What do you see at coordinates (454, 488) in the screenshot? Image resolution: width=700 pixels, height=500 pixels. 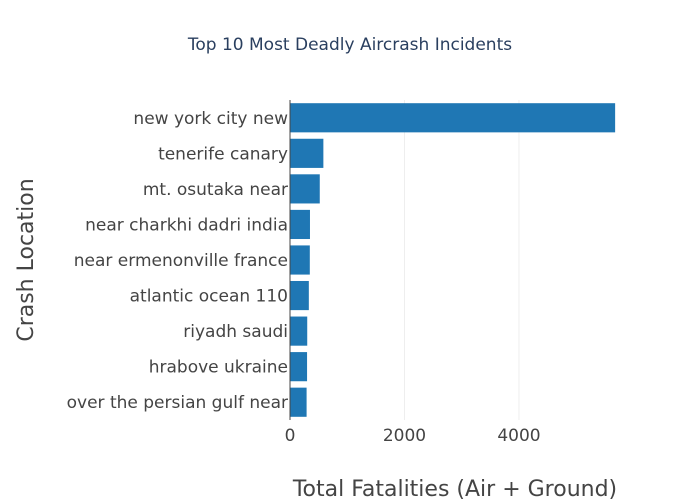 I see `x-axis-title: Total Fatalities (Air + Ground)` at bounding box center [454, 488].